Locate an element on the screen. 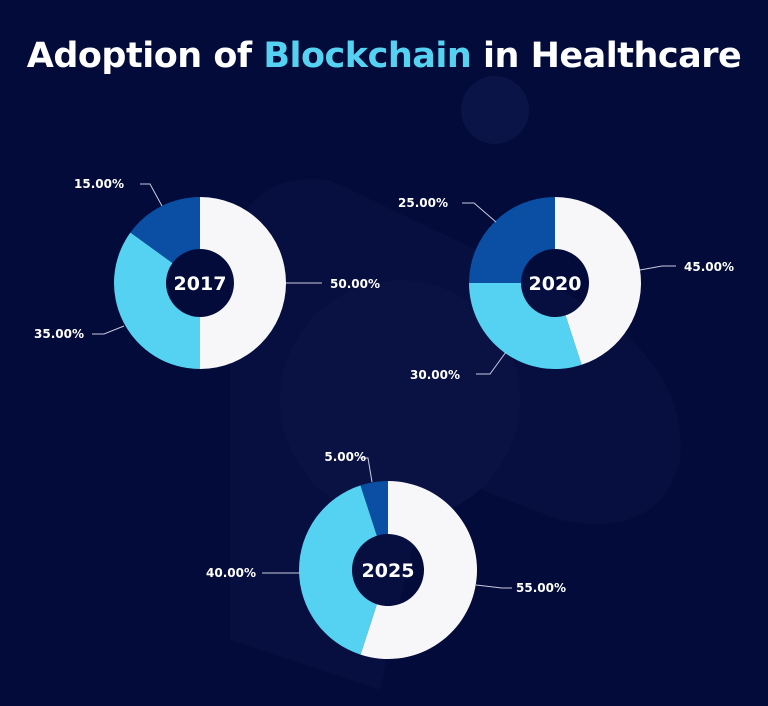 Image resolution: width=768 pixels, height=706 pixels. chart-title: Adoption of Blockchain in Healthcare is located at coordinates (384, 56).